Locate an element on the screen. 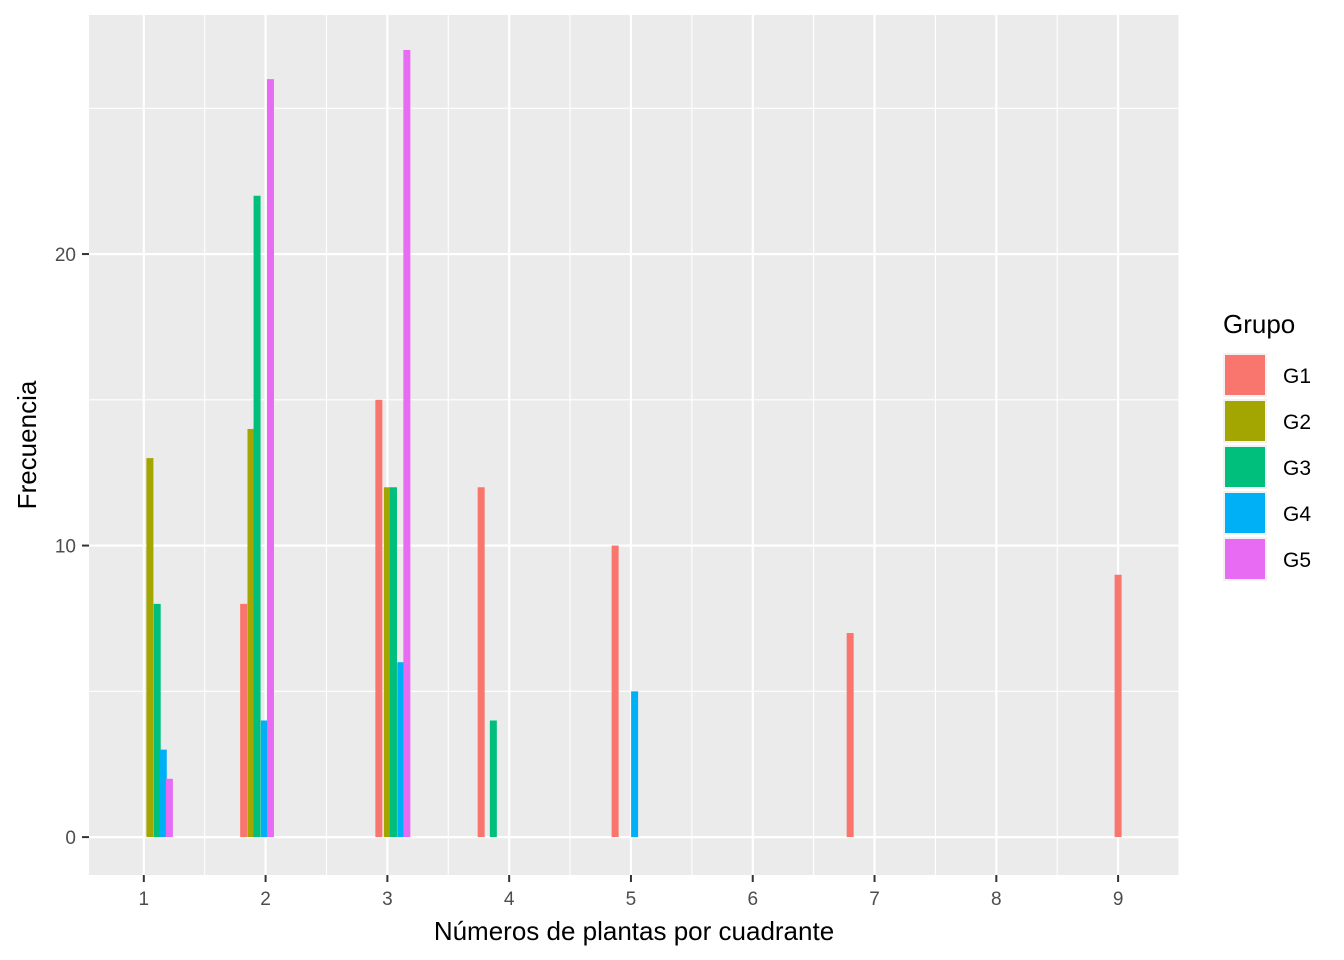 This screenshot has width=1344, height=960. x-tick-label: 8 is located at coordinates (996, 899).